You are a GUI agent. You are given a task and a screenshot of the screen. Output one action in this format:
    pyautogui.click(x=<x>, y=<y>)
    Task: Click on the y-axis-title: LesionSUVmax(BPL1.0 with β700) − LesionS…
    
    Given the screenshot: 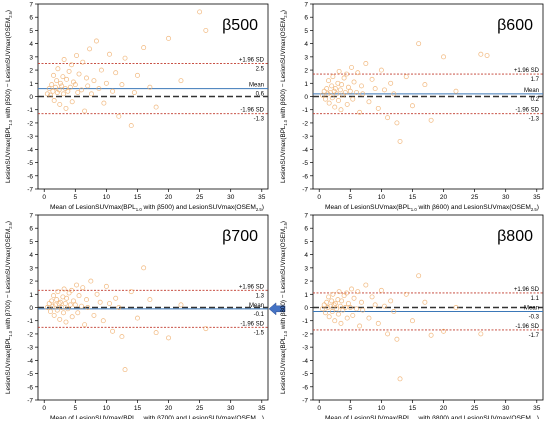 What is the action you would take?
    pyautogui.click(x=9, y=307)
    